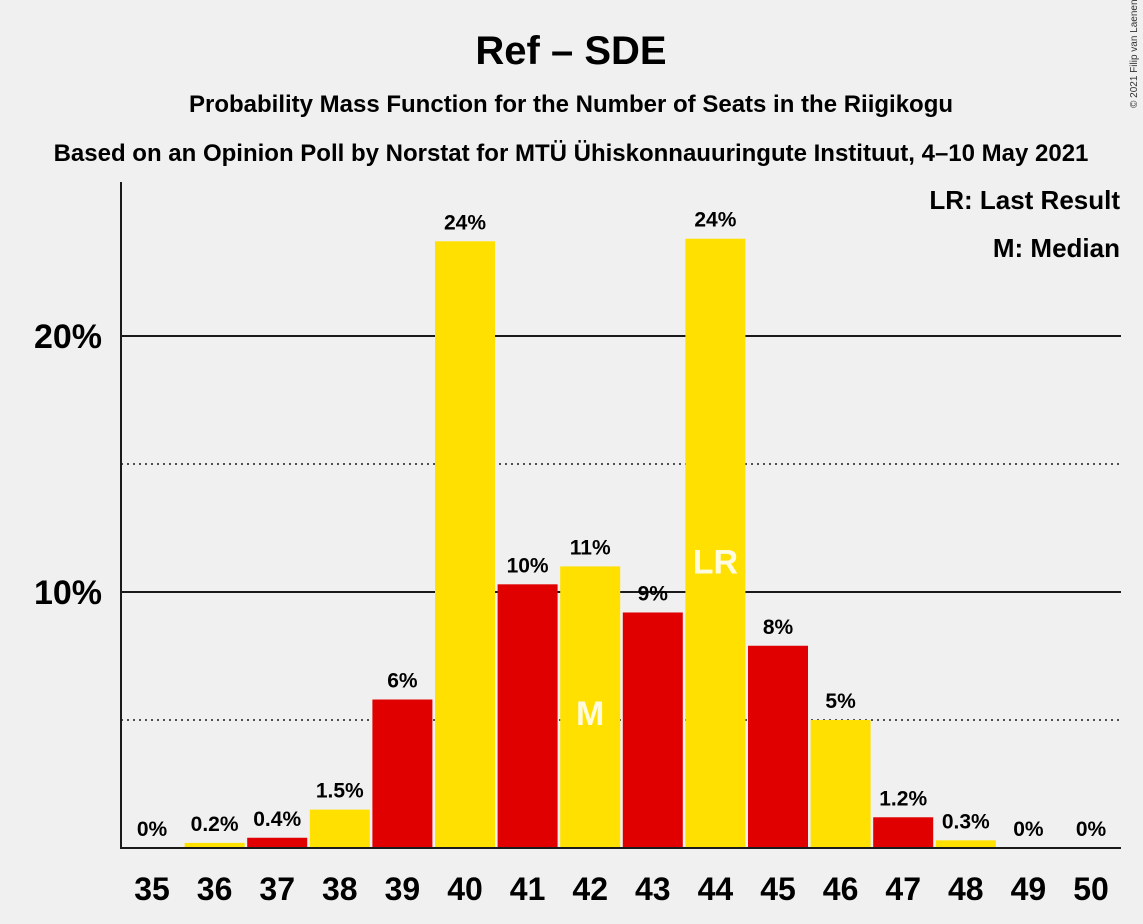 Image resolution: width=1143 pixels, height=924 pixels. Describe the element at coordinates (840, 701) in the screenshot. I see `data-label-46: 5%` at that location.